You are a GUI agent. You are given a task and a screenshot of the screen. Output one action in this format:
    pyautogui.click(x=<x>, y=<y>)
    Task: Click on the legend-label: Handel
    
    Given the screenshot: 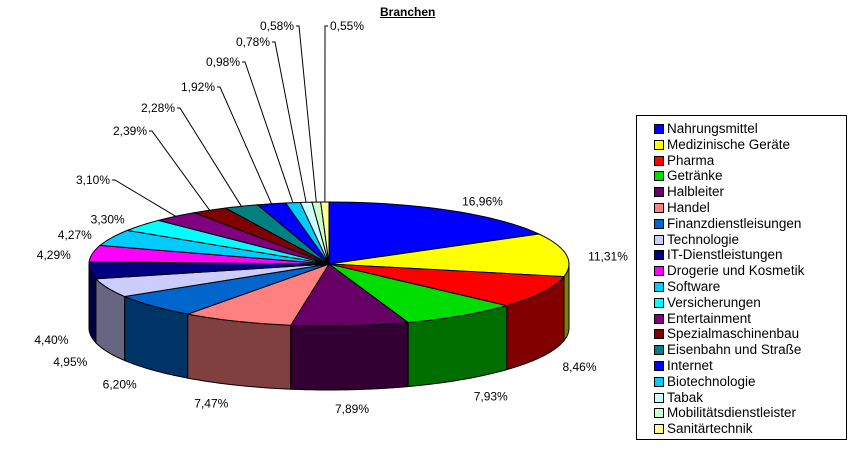 What is the action you would take?
    pyautogui.click(x=688, y=207)
    